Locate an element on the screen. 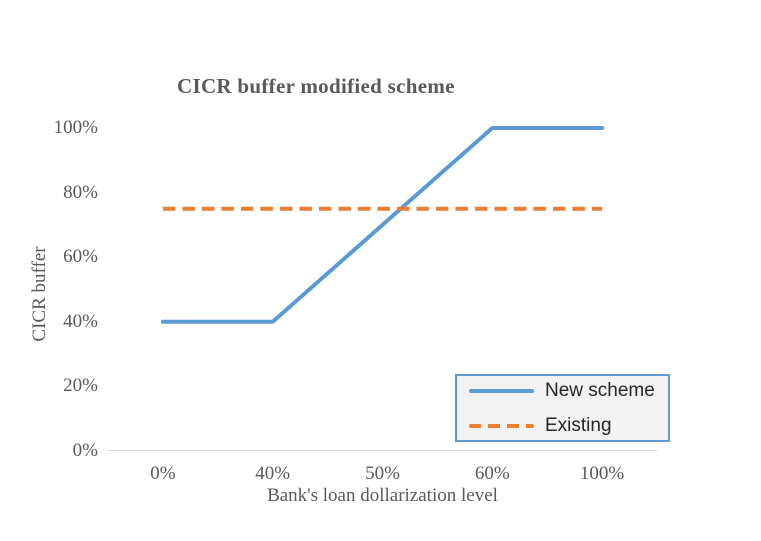 The width and height of the screenshot is (761, 541). y-tick-label: 0% is located at coordinates (85, 450).